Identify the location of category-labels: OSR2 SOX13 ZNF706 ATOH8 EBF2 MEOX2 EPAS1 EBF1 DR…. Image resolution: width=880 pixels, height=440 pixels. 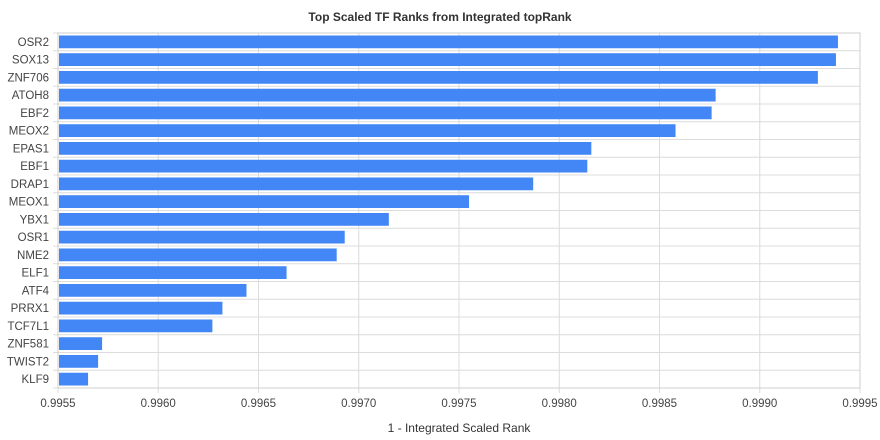
(28, 211).